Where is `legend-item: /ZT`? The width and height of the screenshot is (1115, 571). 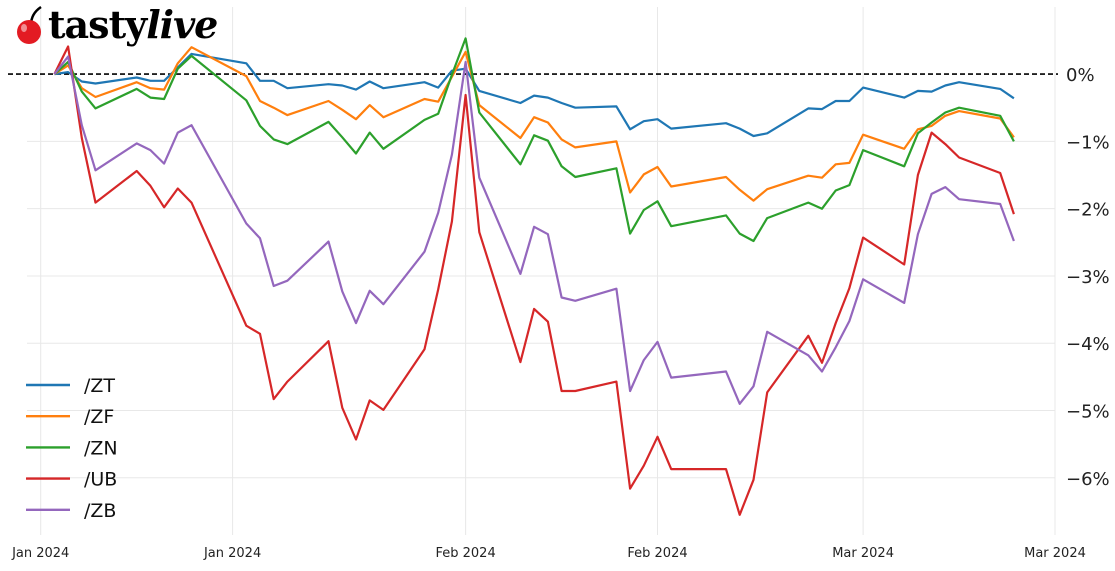 legend-item: /ZT is located at coordinates (70, 386).